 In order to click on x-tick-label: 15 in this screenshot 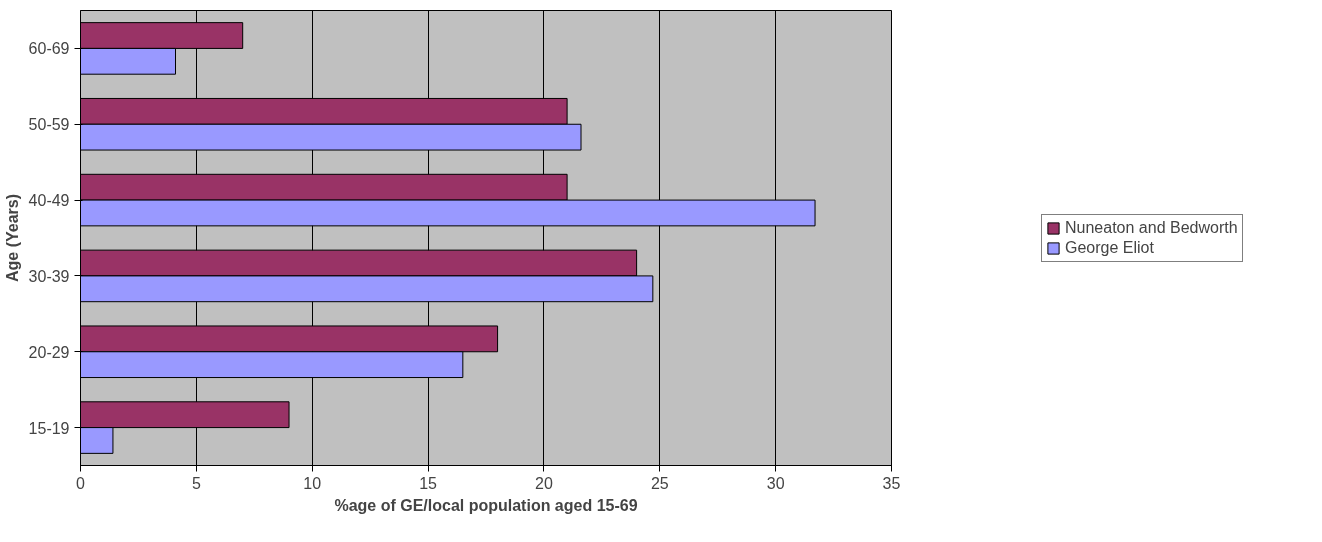, I will do `click(428, 483)`.